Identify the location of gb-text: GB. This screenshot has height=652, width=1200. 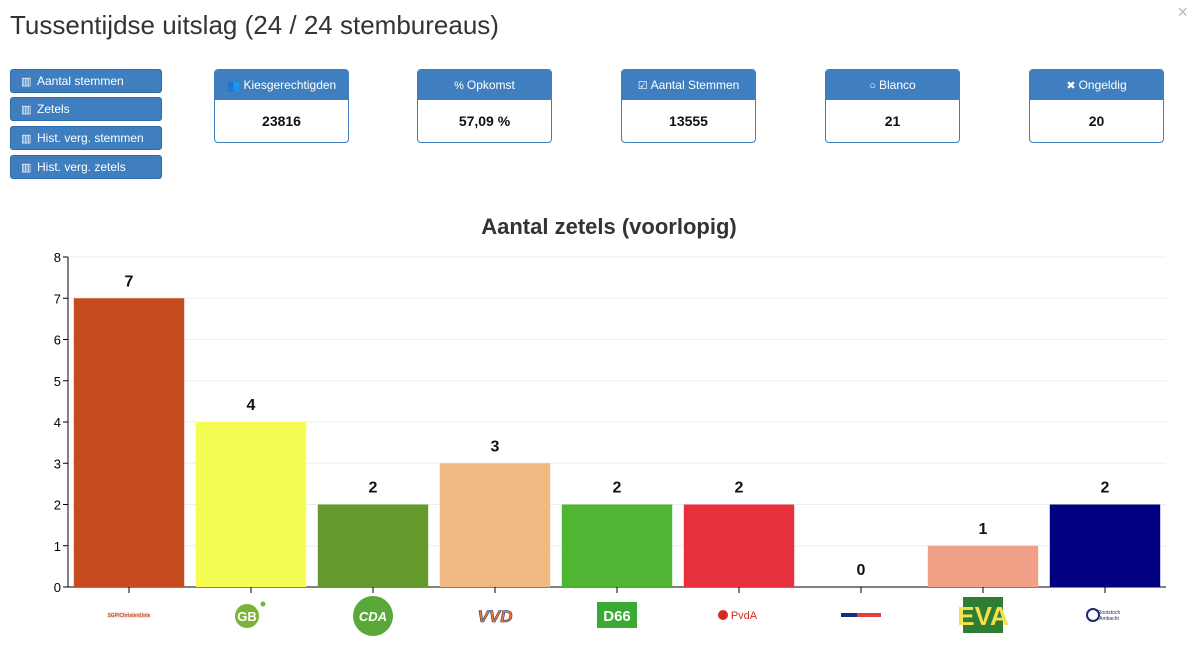
(247, 616).